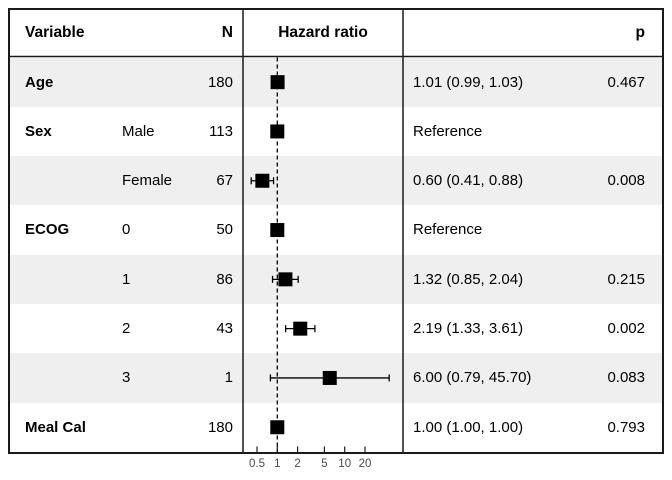 The height and width of the screenshot is (480, 672). Describe the element at coordinates (468, 181) in the screenshot. I see `row-estimate: 0.60 (0.41, 0.88)` at that location.